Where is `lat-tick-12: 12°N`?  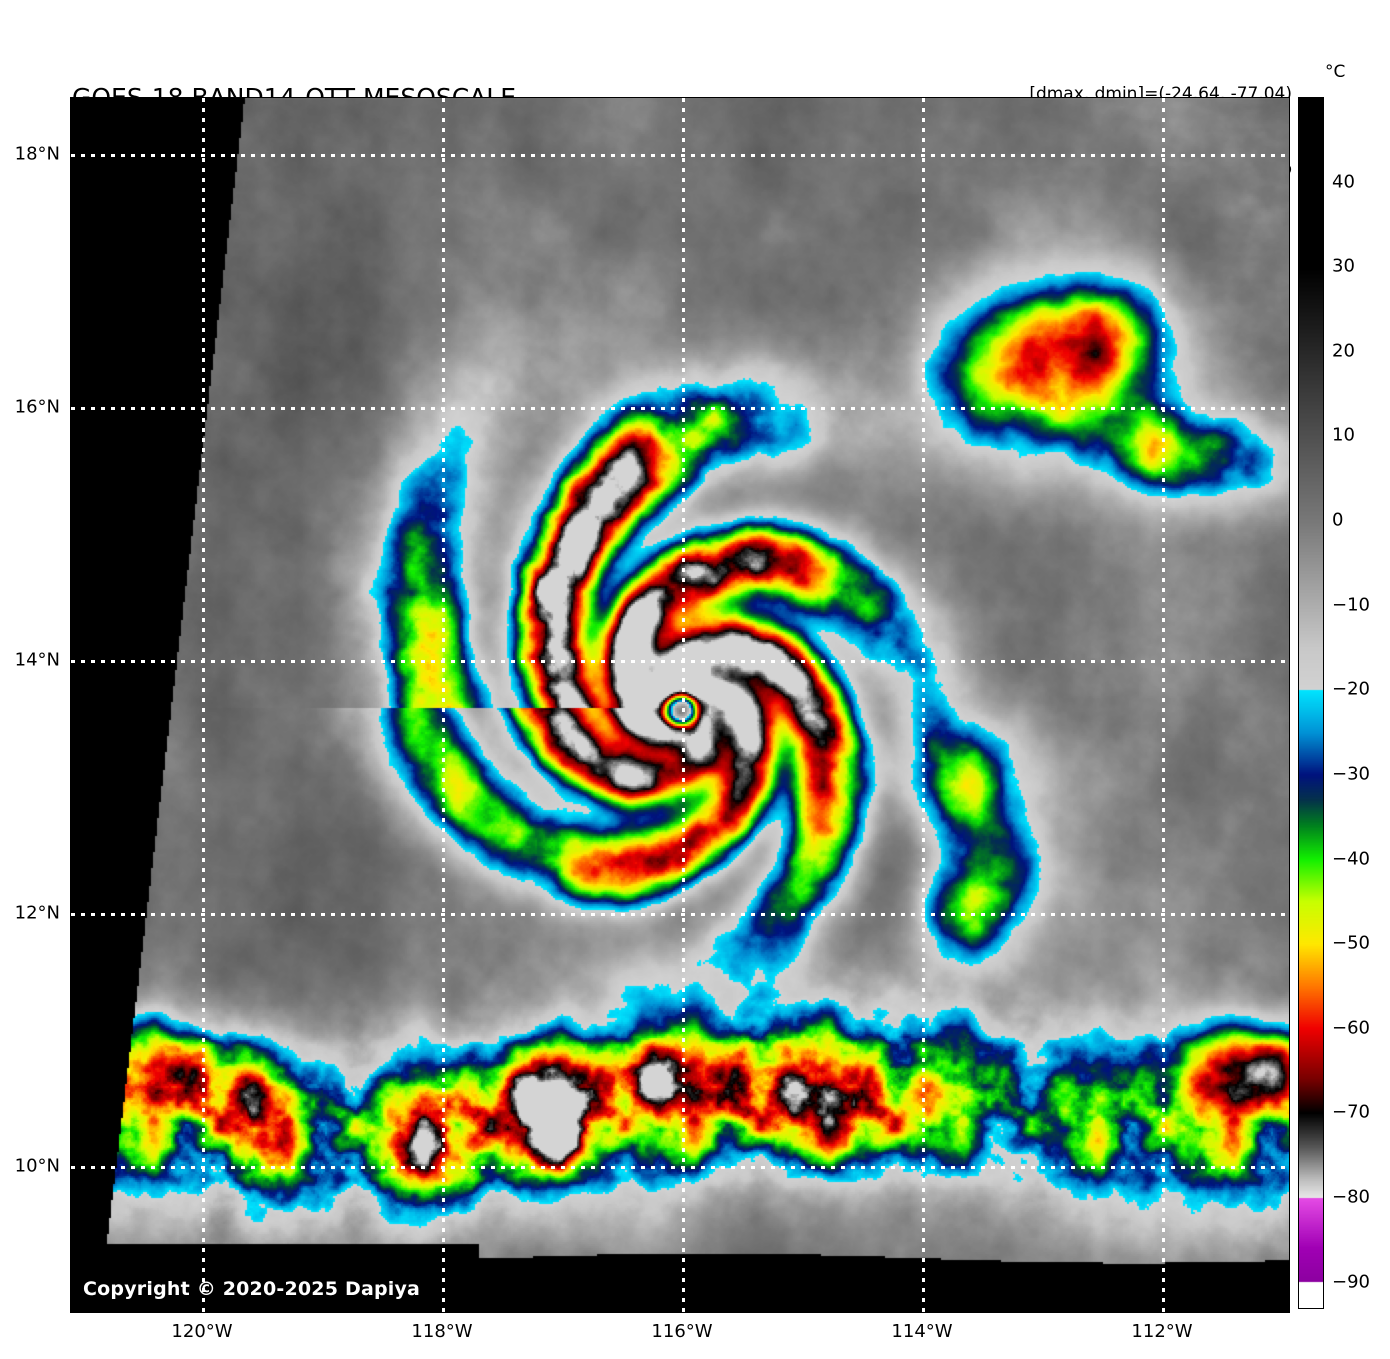
lat-tick-12: 12°N is located at coordinates (37, 913).